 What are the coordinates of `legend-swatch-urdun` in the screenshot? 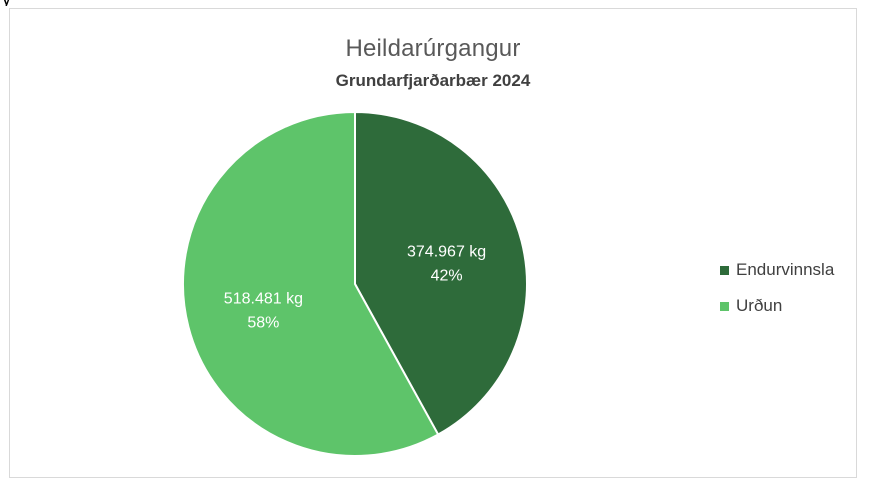 It's located at (724, 306).